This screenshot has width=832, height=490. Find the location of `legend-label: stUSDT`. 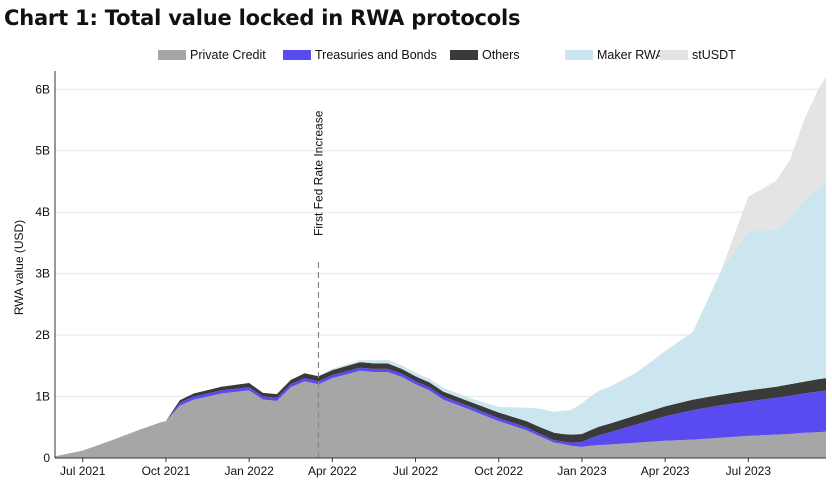

legend-label: stUSDT is located at coordinates (714, 55).